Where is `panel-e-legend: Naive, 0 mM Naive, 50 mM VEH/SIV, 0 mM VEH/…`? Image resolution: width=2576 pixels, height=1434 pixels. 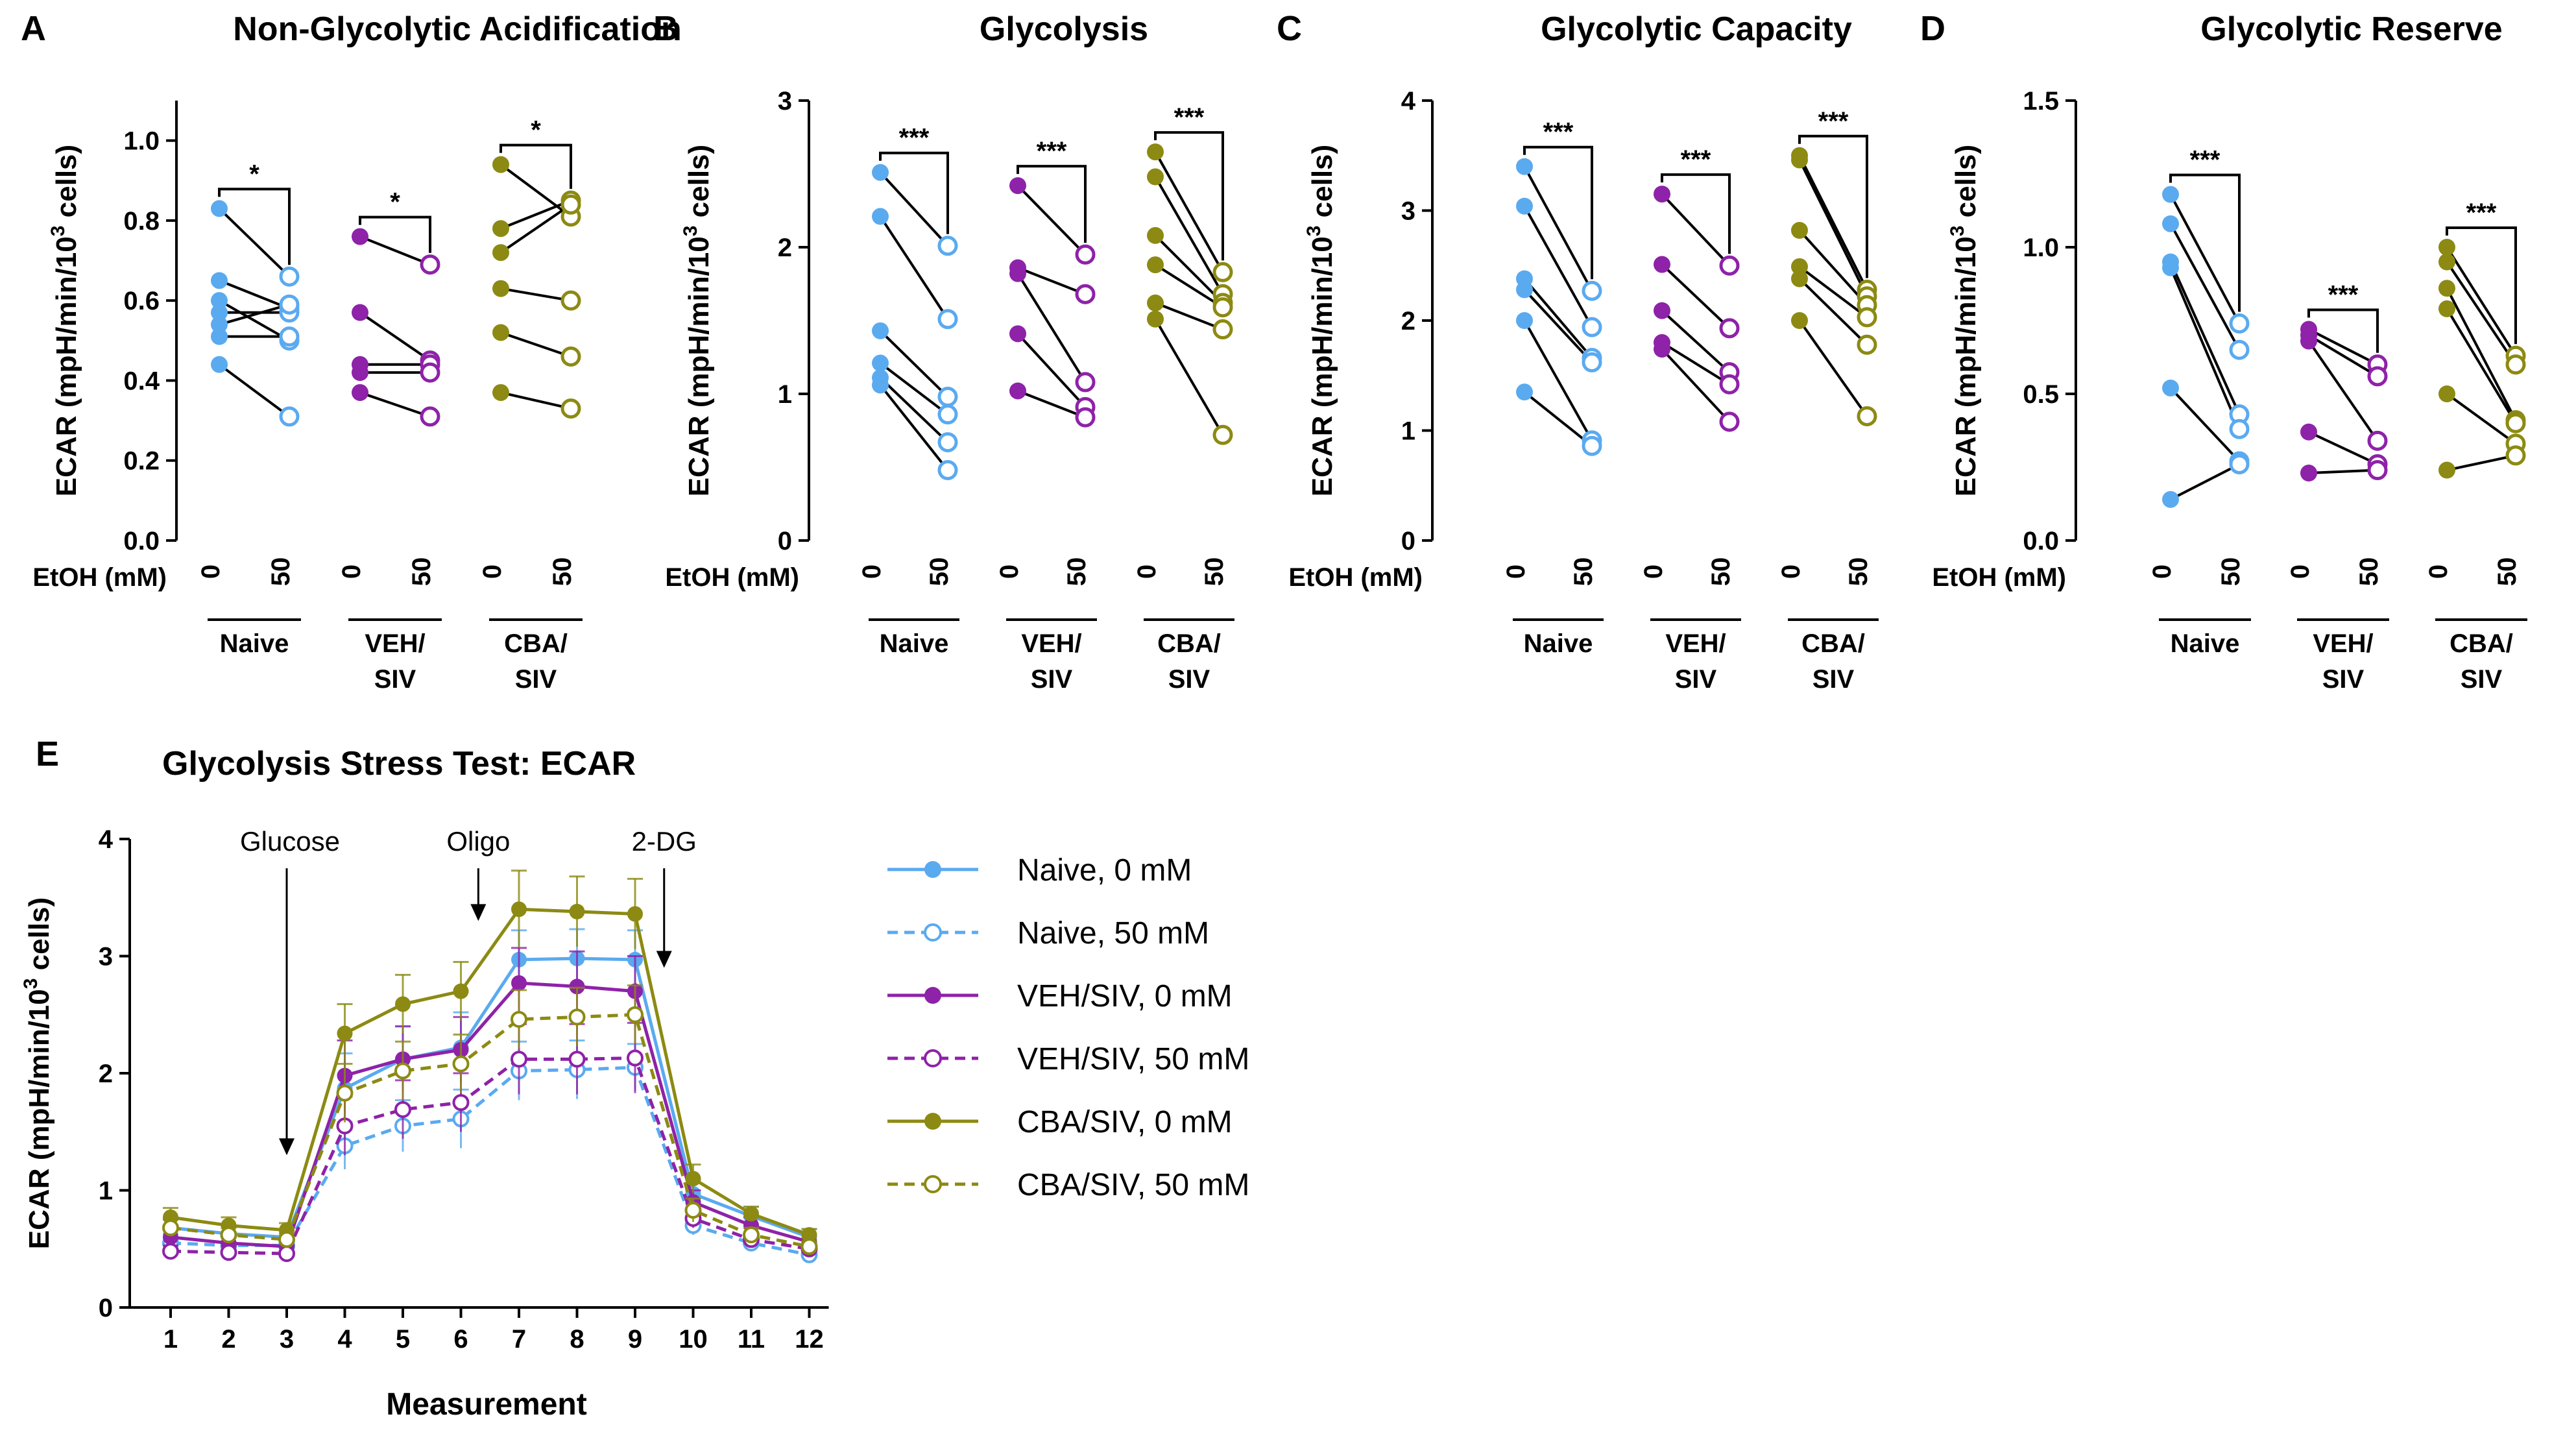
panel-e-legend: Naive, 0 mM Naive, 50 mM VEH/SIV, 0 mM VEH/… is located at coordinates (1068, 1027).